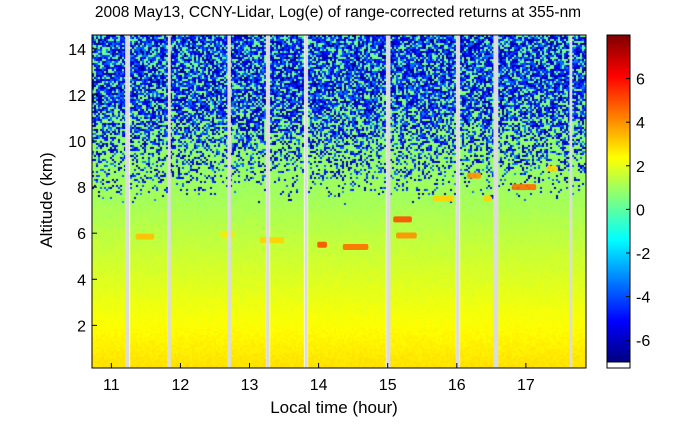 This screenshot has width=700, height=425. What do you see at coordinates (77, 50) in the screenshot?
I see `y-tick-label: 14` at bounding box center [77, 50].